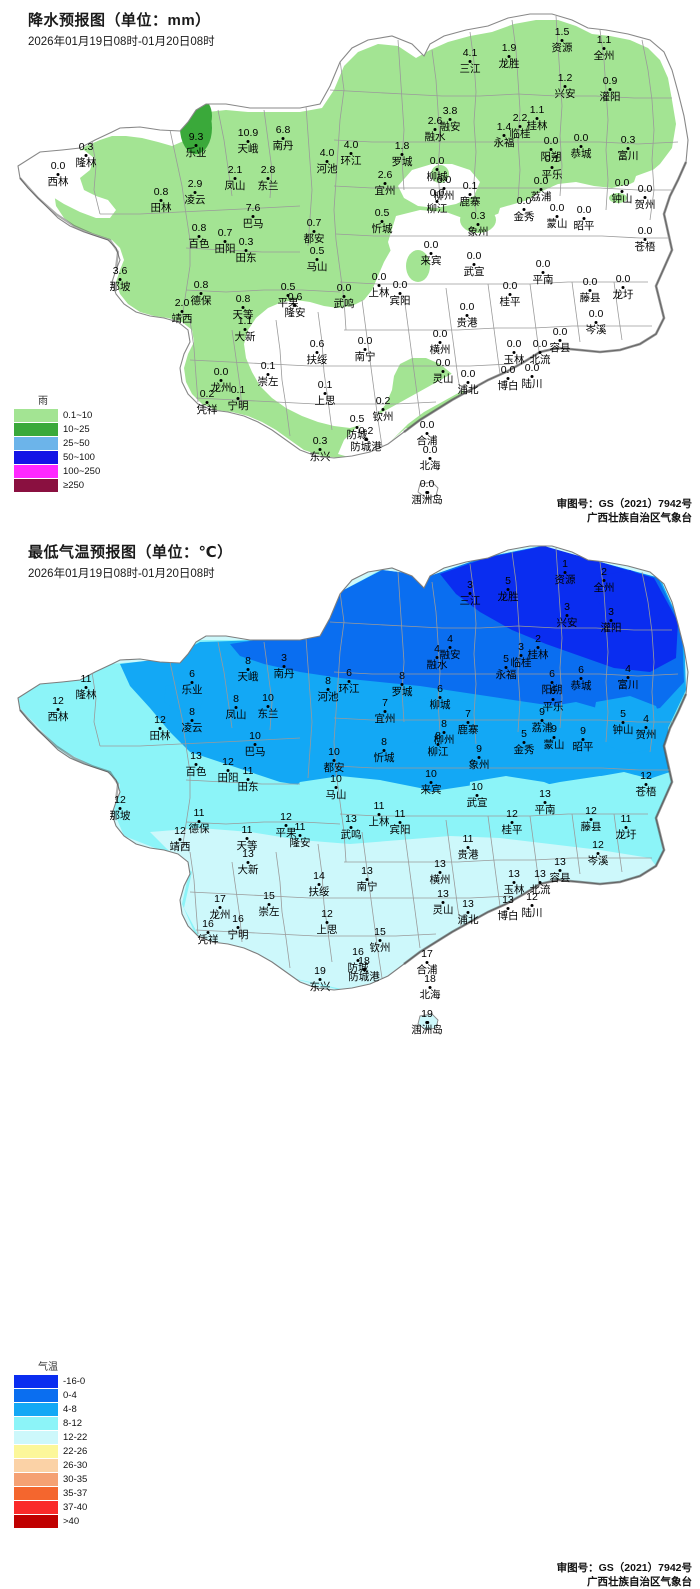 Image resolution: width=700 pixels, height=1589 pixels. Describe the element at coordinates (75, 1479) in the screenshot. I see `temperature-legend-label: 30-35` at that location.